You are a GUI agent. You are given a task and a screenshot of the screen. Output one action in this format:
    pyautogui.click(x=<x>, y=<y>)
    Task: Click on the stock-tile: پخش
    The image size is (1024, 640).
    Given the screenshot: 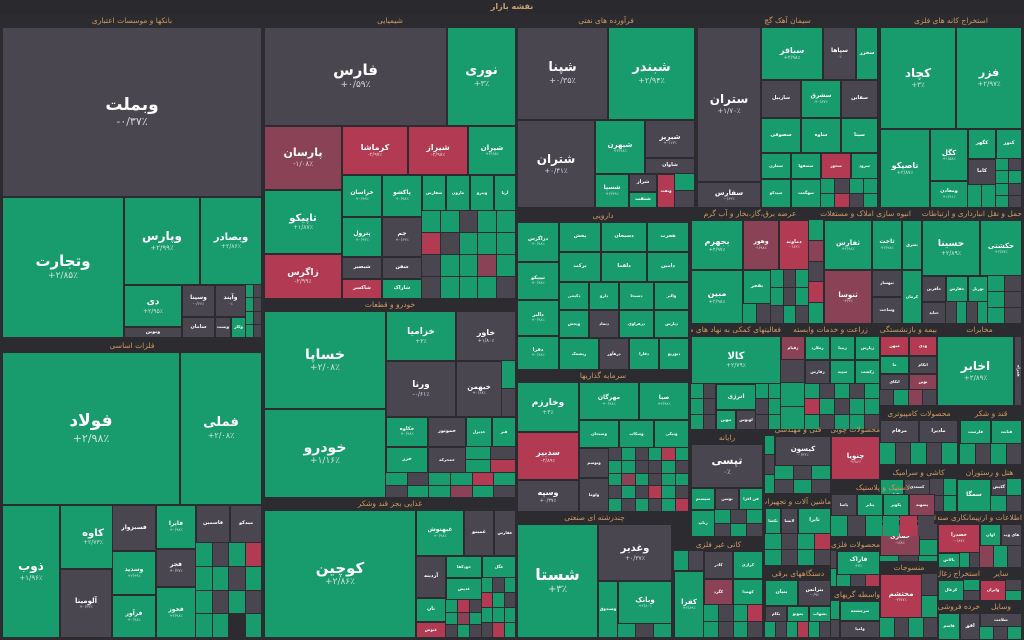 What is the action you would take?
    pyautogui.click(x=580, y=237)
    